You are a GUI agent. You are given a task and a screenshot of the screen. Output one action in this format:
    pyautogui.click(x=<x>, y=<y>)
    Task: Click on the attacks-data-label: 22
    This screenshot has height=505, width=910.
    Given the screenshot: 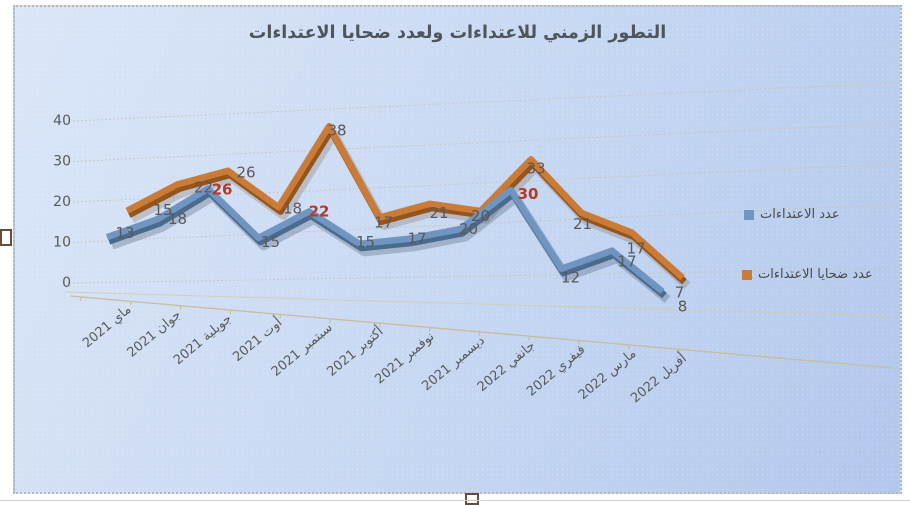 What is the action you would take?
    pyautogui.click(x=319, y=212)
    